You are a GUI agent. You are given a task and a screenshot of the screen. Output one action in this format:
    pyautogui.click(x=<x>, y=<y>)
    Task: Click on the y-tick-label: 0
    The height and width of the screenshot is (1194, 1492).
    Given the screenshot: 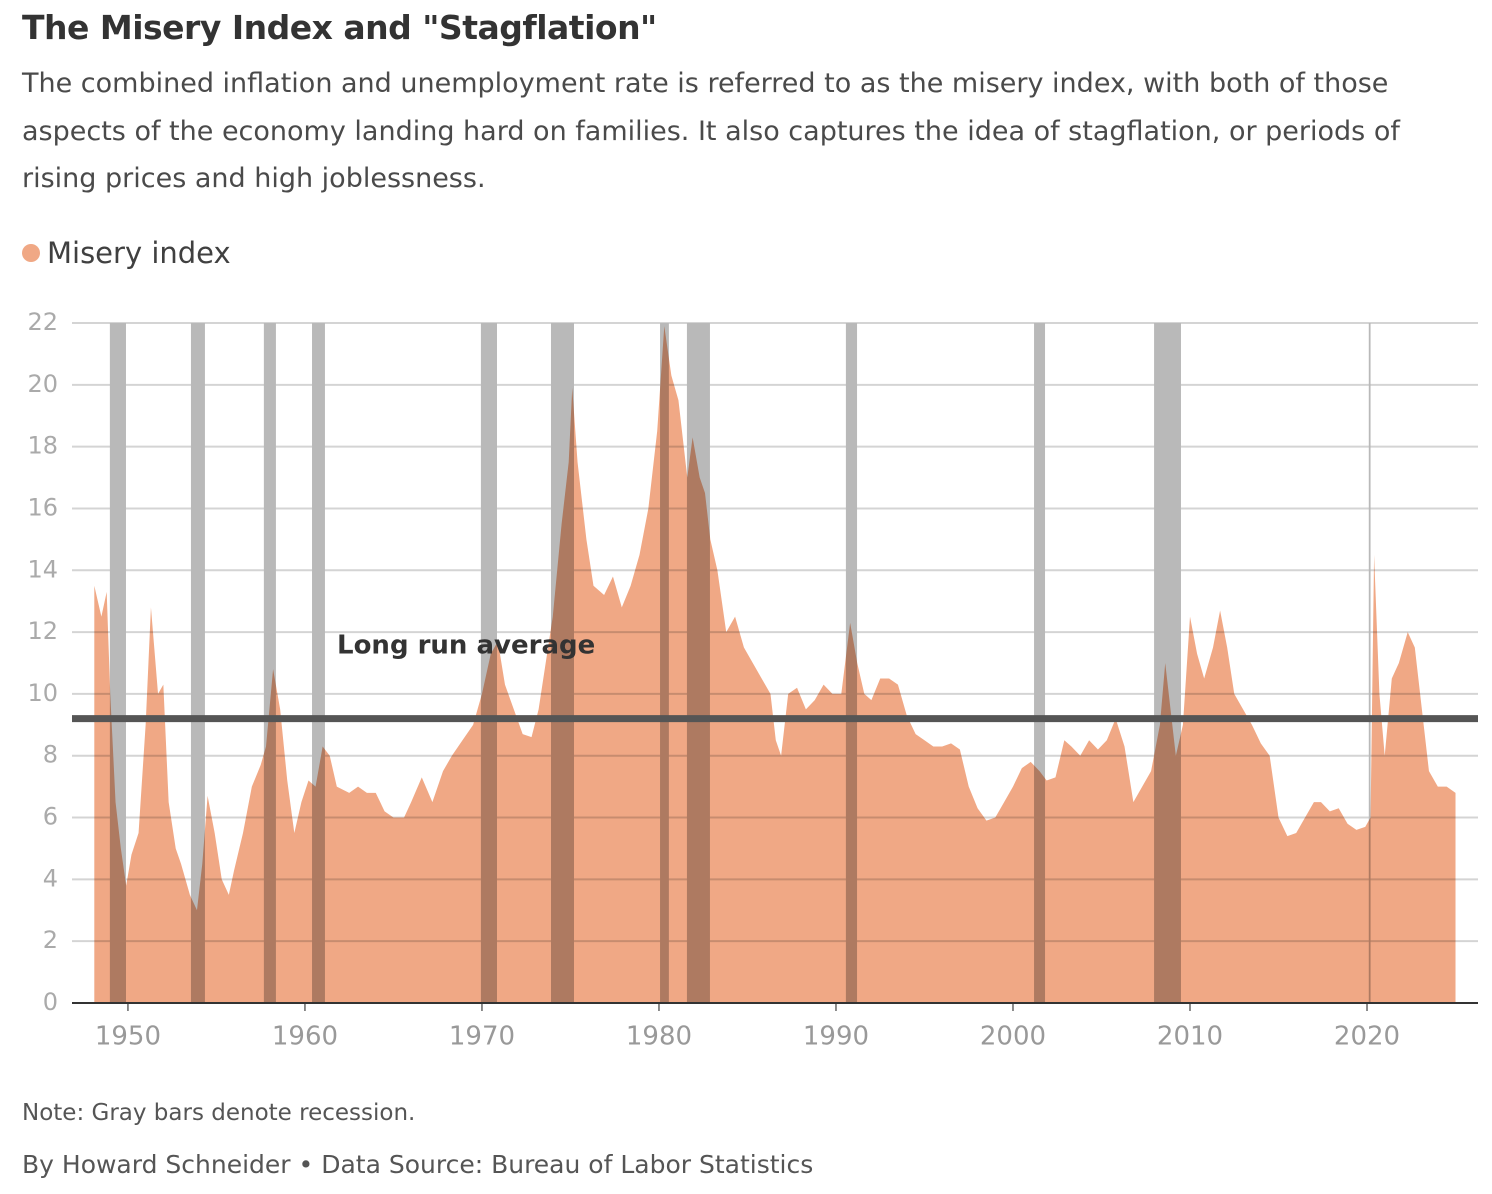 What is the action you would take?
    pyautogui.click(x=50, y=1002)
    